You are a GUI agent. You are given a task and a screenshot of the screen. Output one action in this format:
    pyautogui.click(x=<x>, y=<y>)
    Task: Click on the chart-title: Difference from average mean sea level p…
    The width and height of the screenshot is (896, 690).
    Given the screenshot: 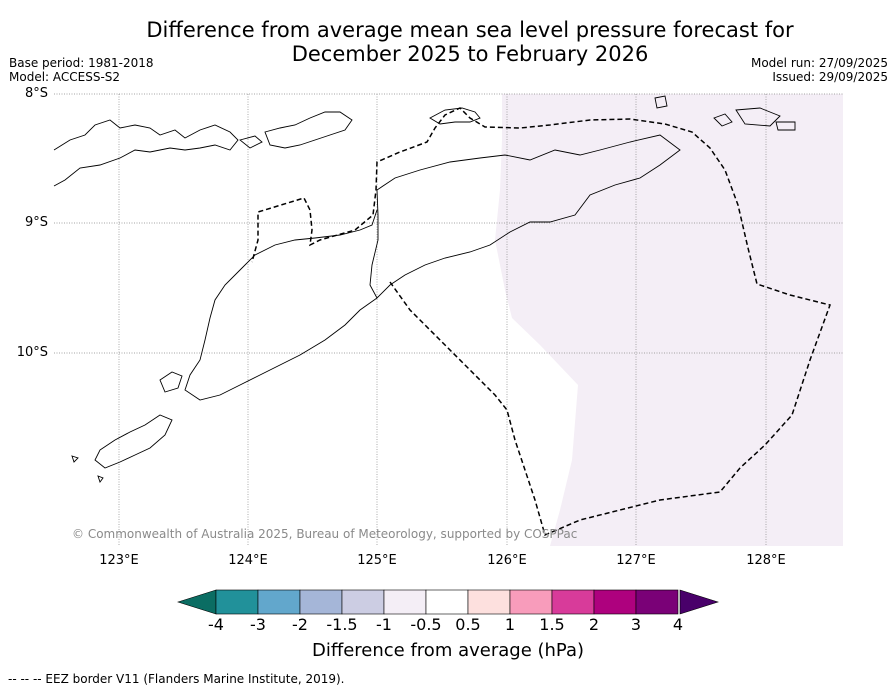 What is the action you would take?
    pyautogui.click(x=470, y=42)
    